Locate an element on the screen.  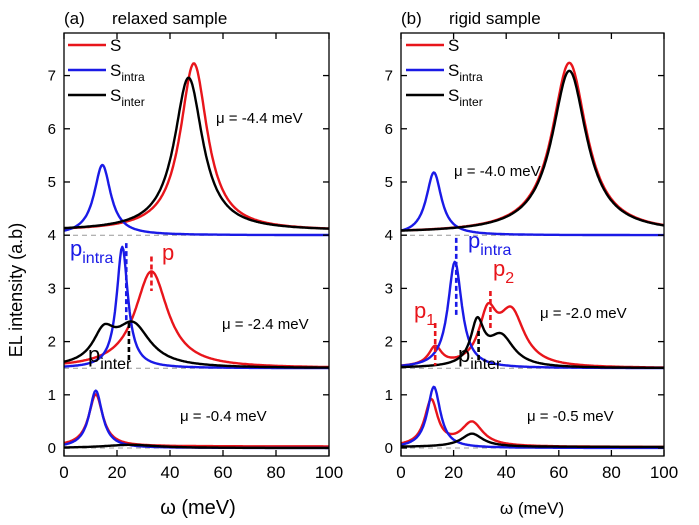
peak-label-p2: p2 is located at coordinates (503, 271).